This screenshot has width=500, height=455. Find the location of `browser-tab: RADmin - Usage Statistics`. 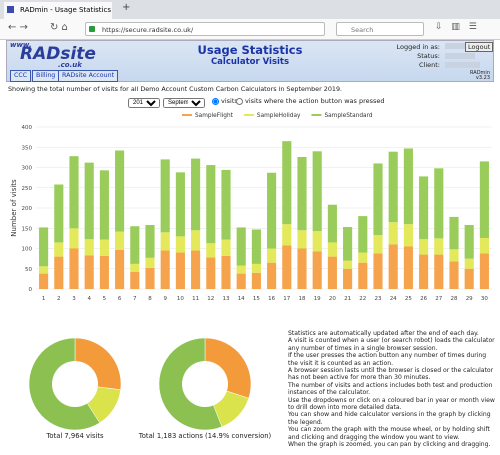

browser-tab: RADmin - Usage Statistics is located at coordinates (58, 10).